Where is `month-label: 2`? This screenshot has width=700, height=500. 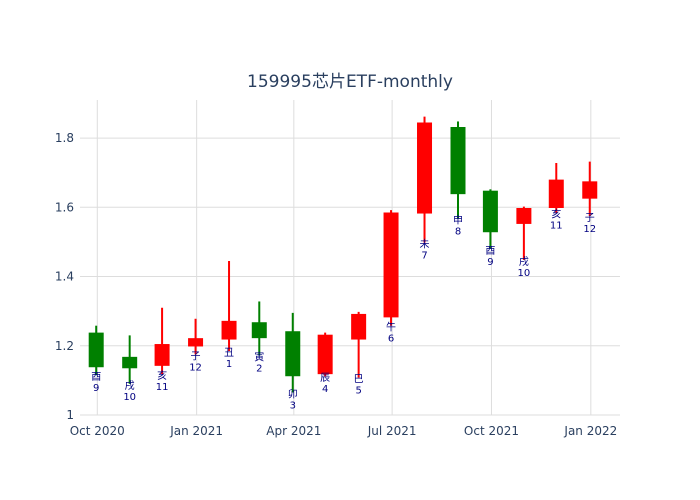 month-label: 2 is located at coordinates (259, 368).